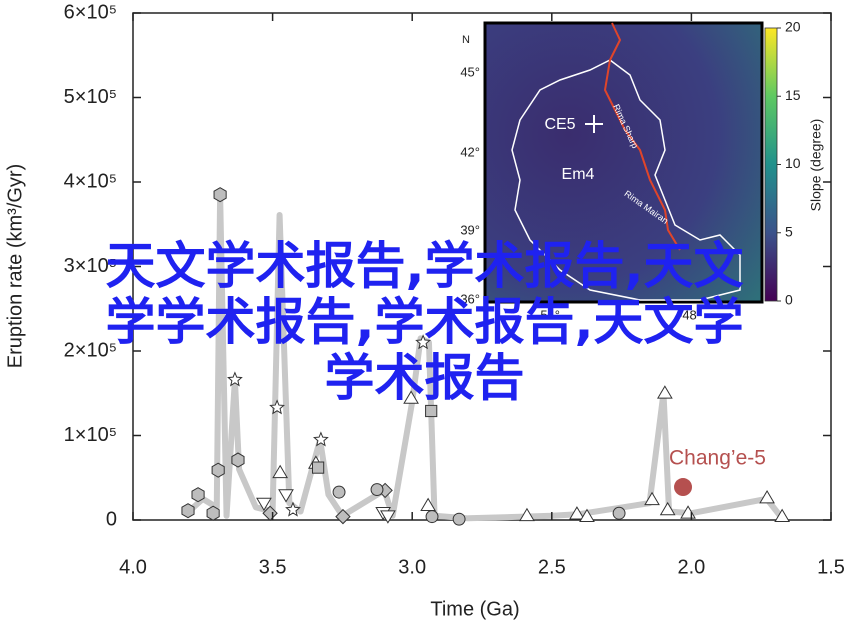  I want to click on lat-label: 42°, so click(470, 151).